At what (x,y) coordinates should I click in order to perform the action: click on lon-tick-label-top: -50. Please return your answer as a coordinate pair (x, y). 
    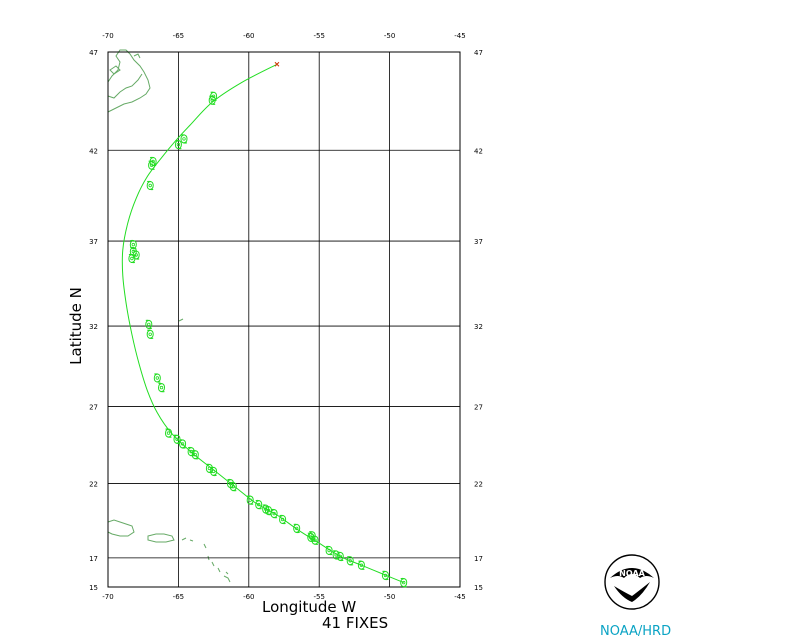
    Looking at the image, I should click on (389, 36).